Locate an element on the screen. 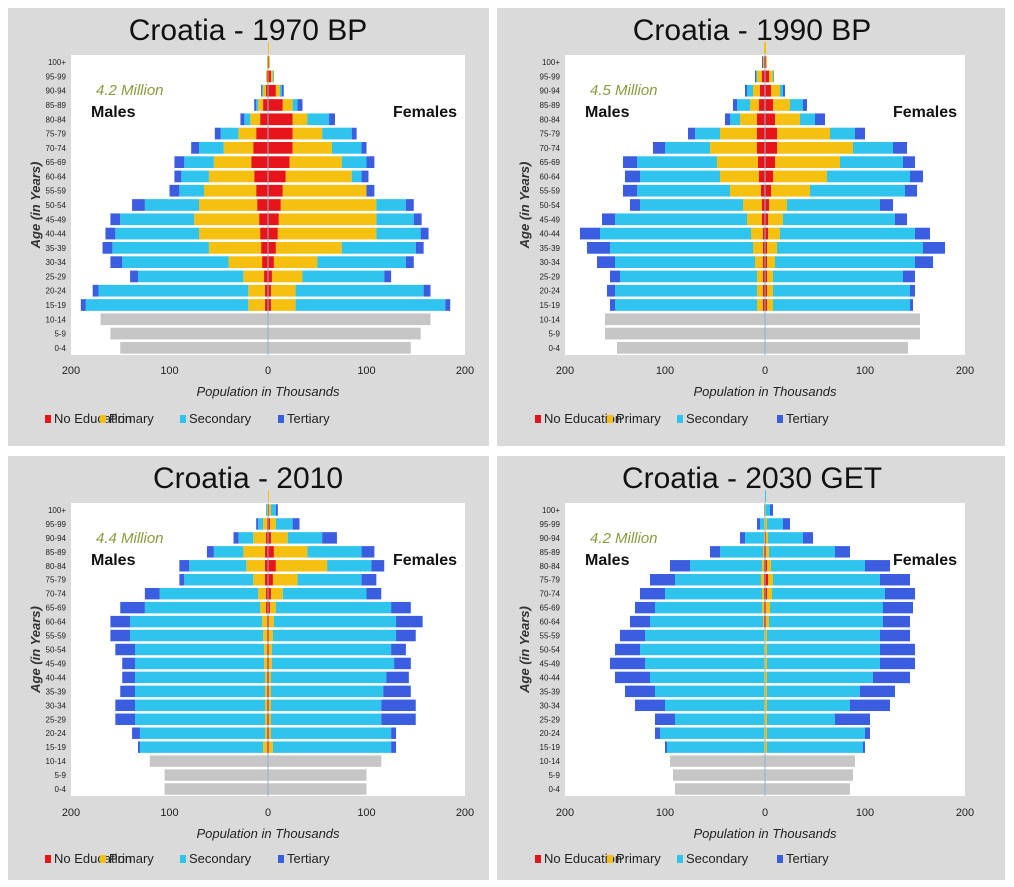 Image resolution: width=1014 pixels, height=887 pixels. legend-label-no-education: No Education is located at coordinates (583, 418).